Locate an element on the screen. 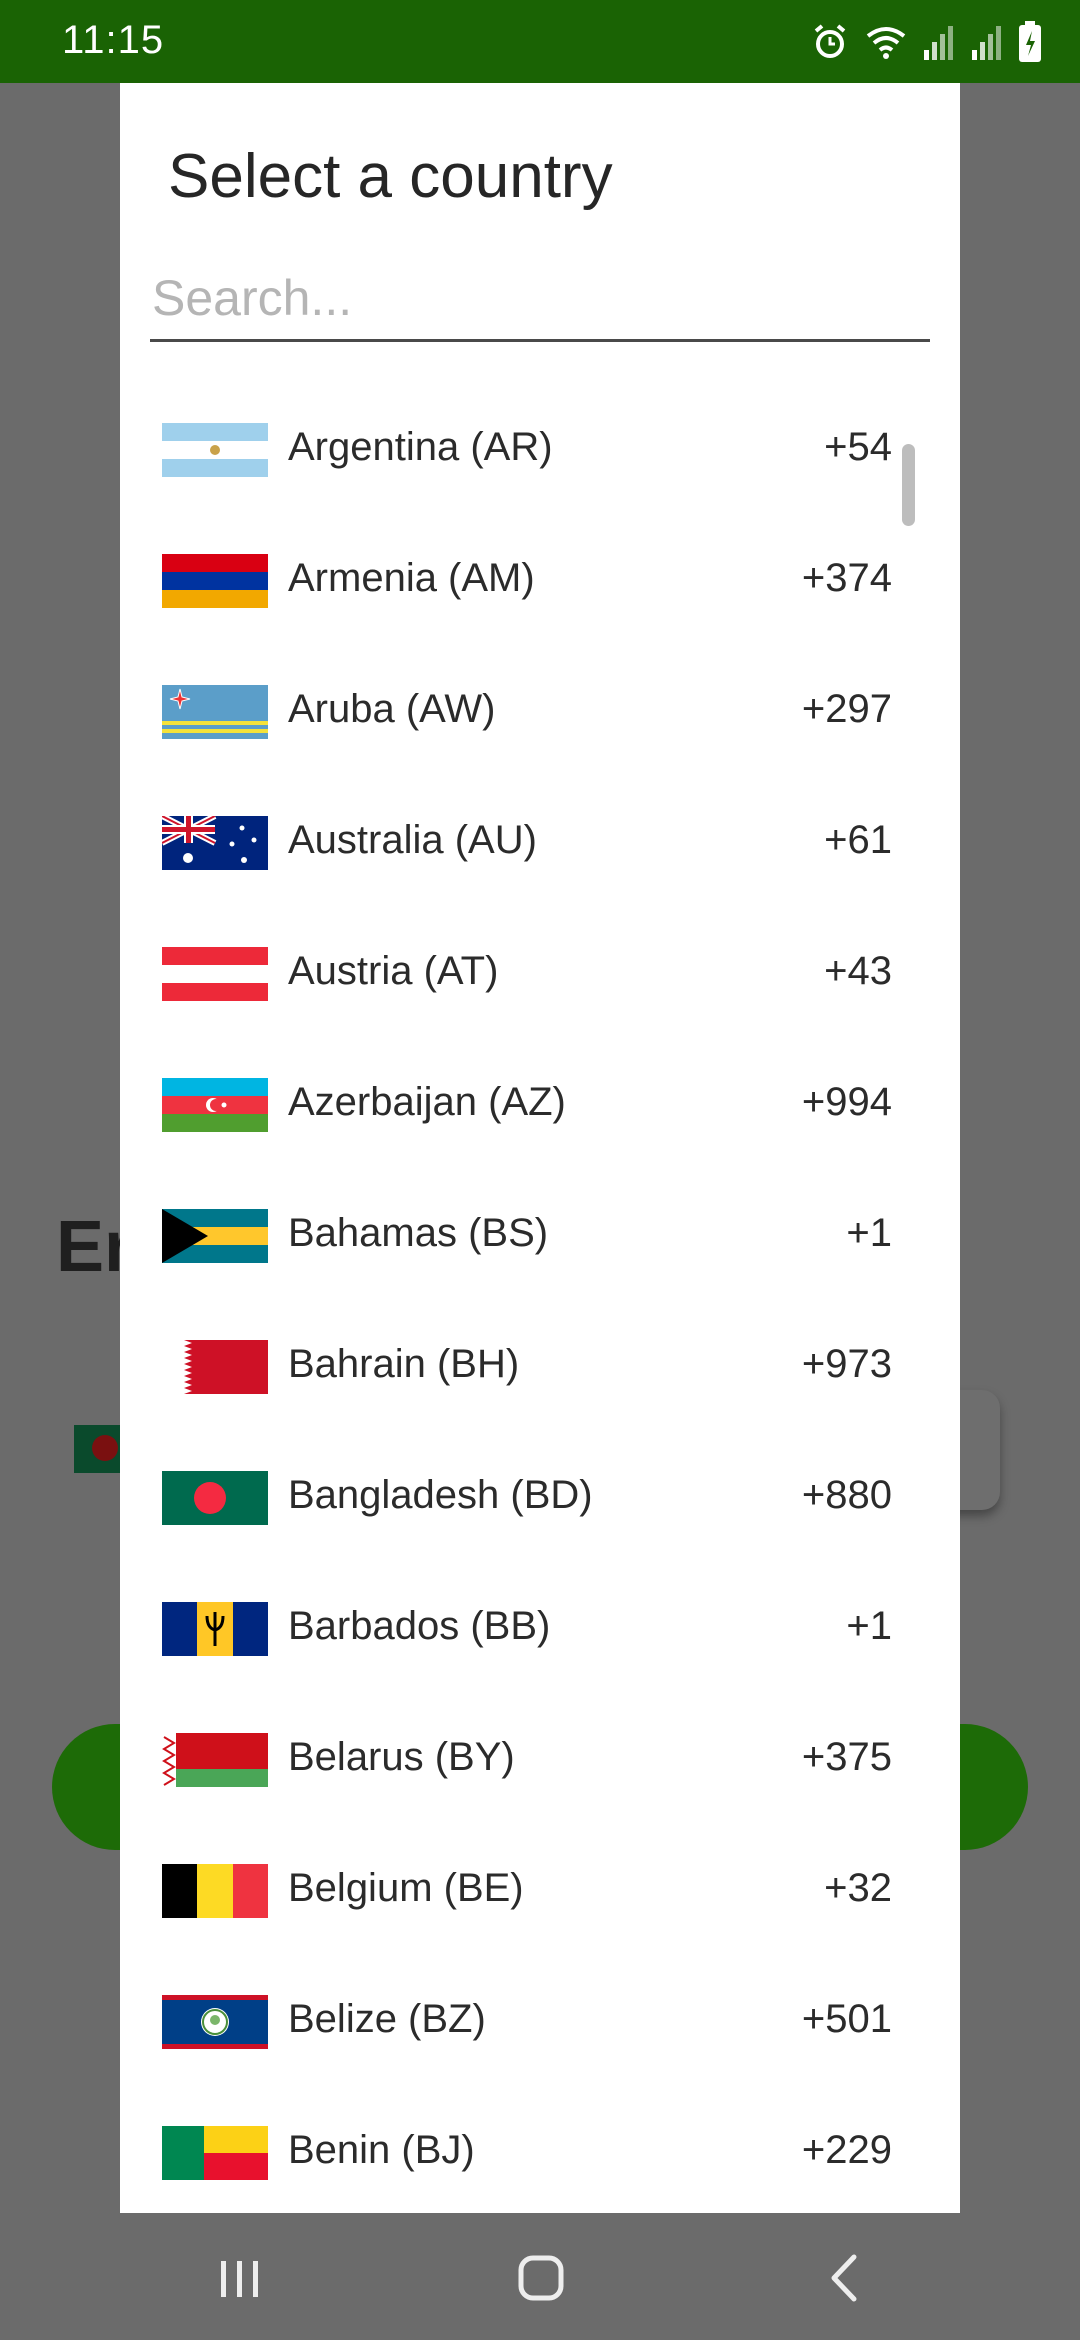  country-row: Australia (AU) +61 is located at coordinates (540, 843).